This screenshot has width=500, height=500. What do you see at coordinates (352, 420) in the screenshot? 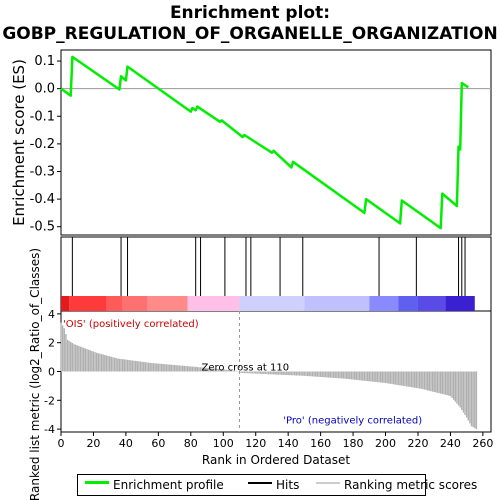
I see `negative-correlation-label: 'Pro' (negatively correlated)` at bounding box center [352, 420].